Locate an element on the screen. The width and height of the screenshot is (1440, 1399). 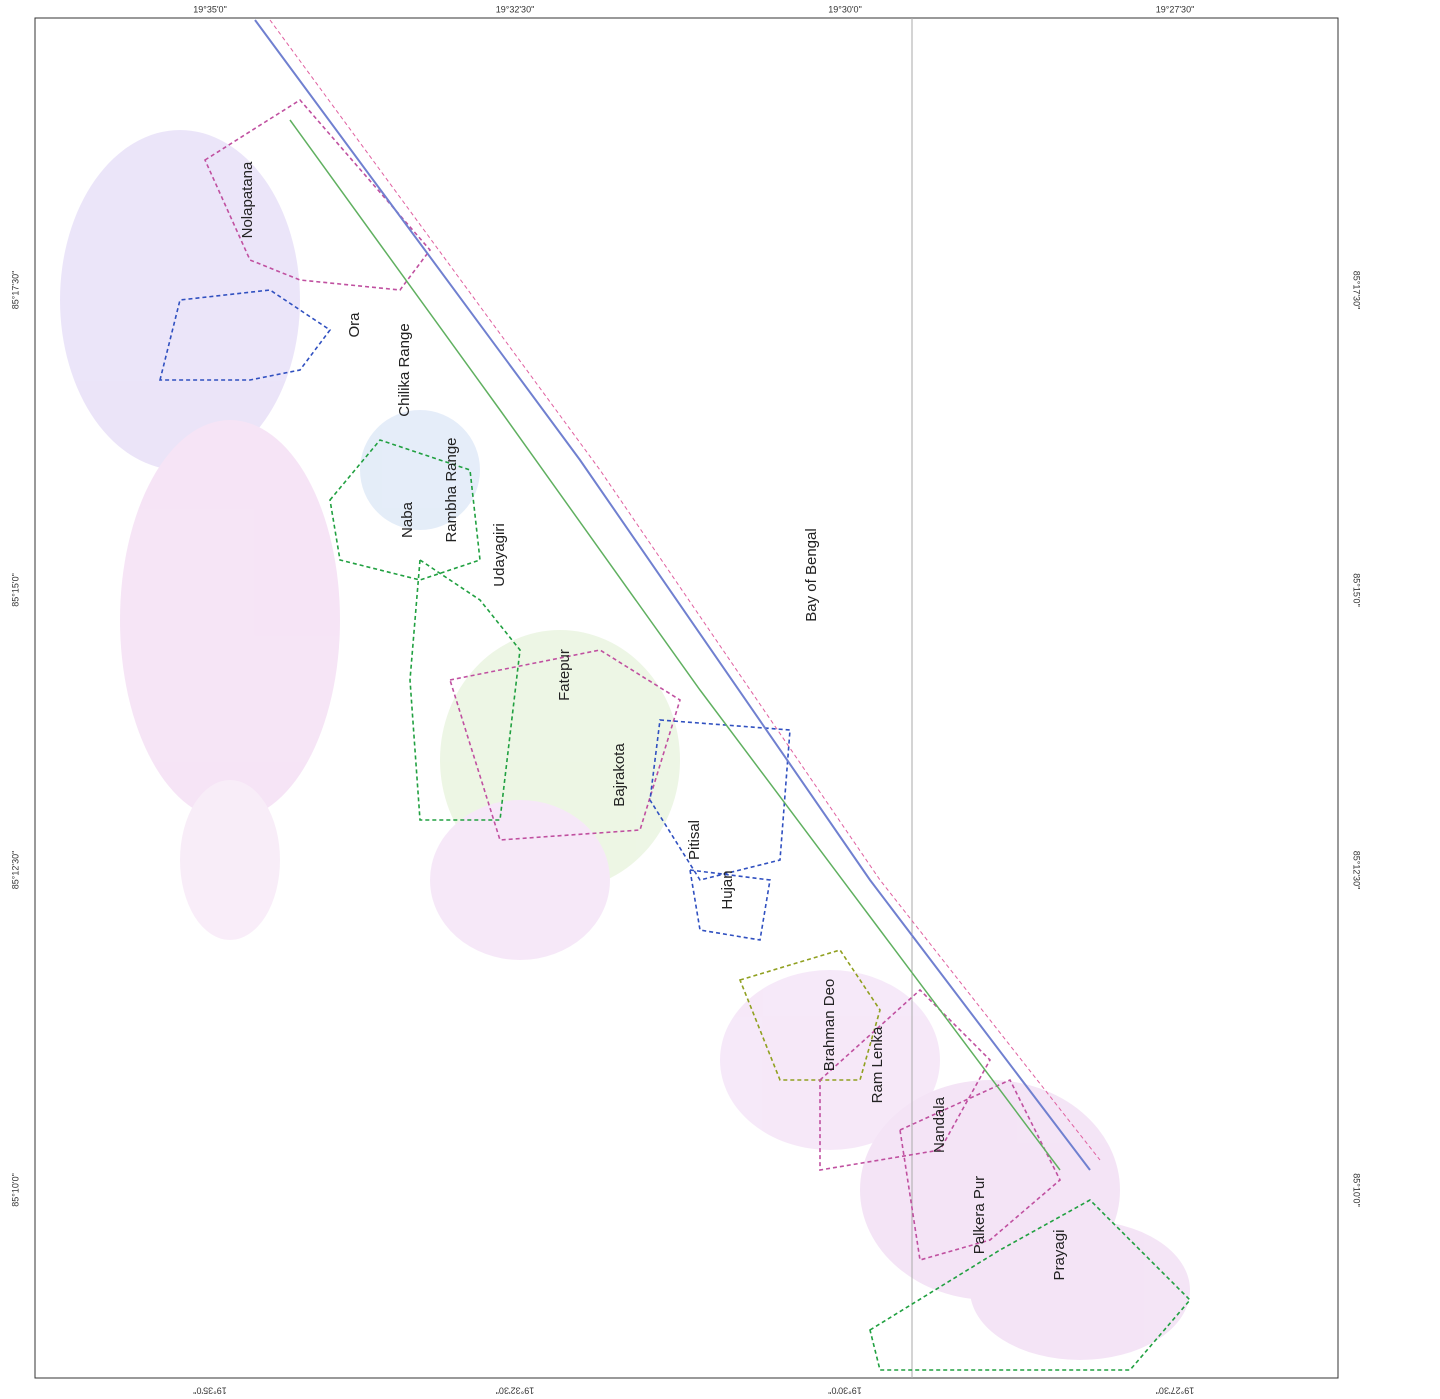
right-label: 85°17'30" is located at coordinates (1357, 290).